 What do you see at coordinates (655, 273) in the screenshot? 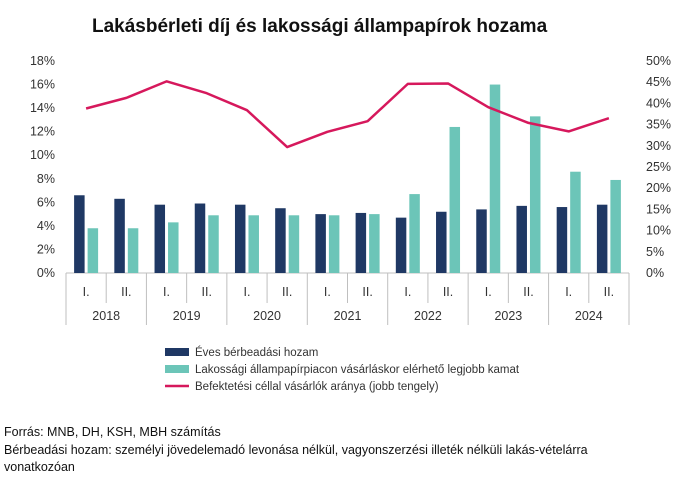
I see `y-right-tick-label: 0%` at bounding box center [655, 273].